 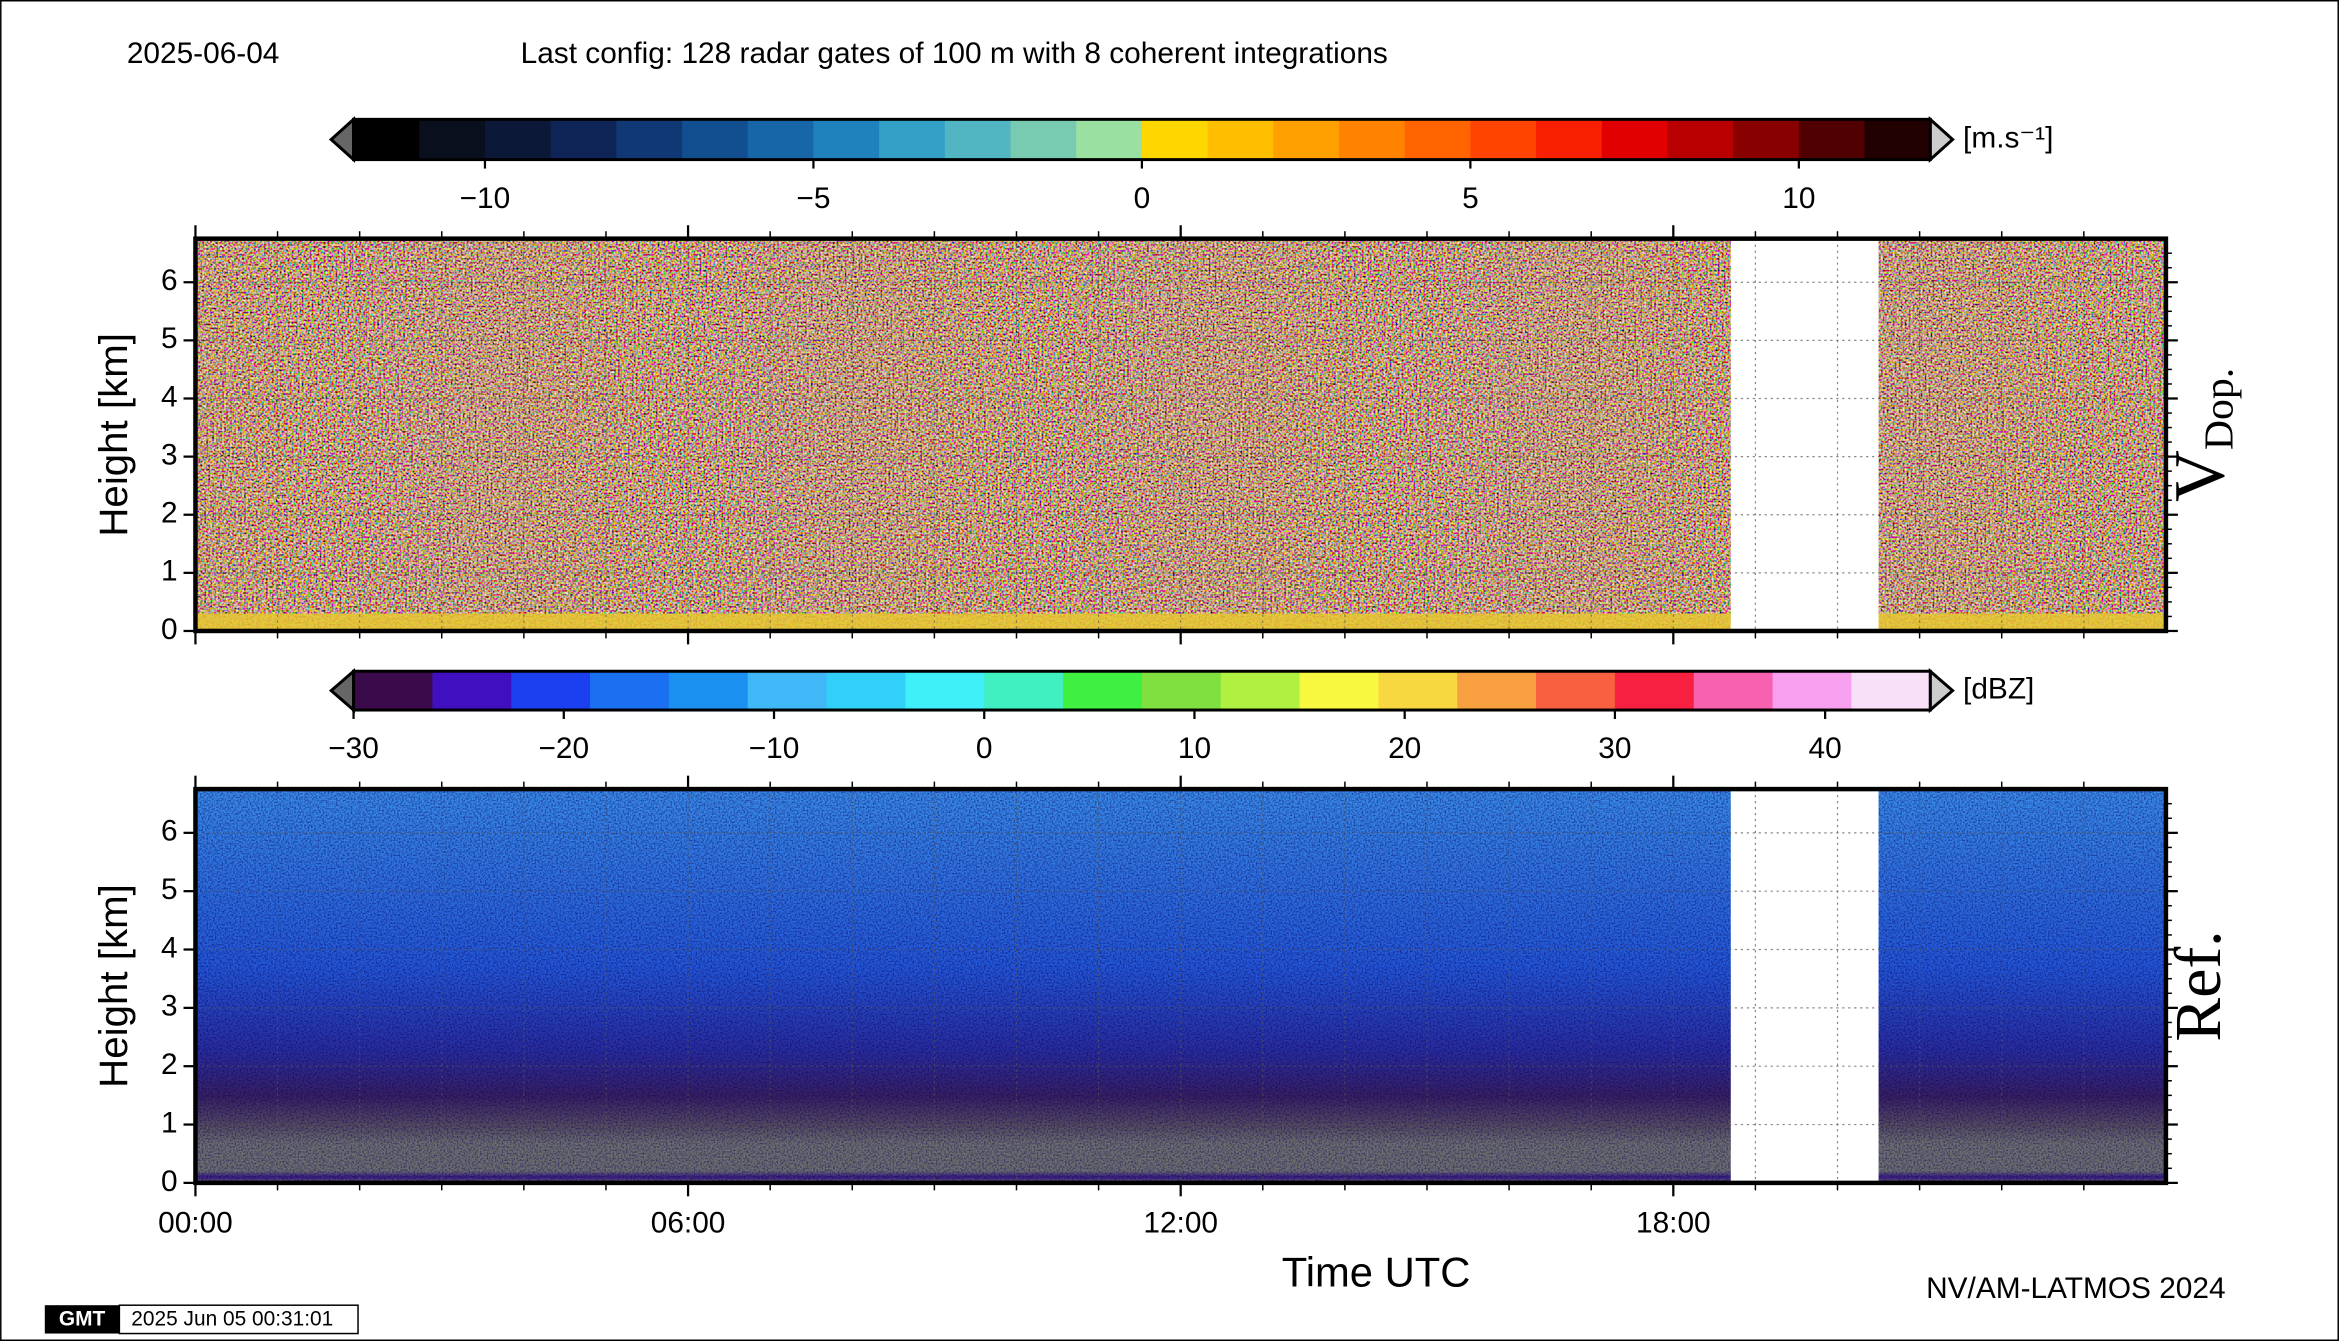 What do you see at coordinates (2199, 985) in the screenshot?
I see `panel-label: Ref.` at bounding box center [2199, 985].